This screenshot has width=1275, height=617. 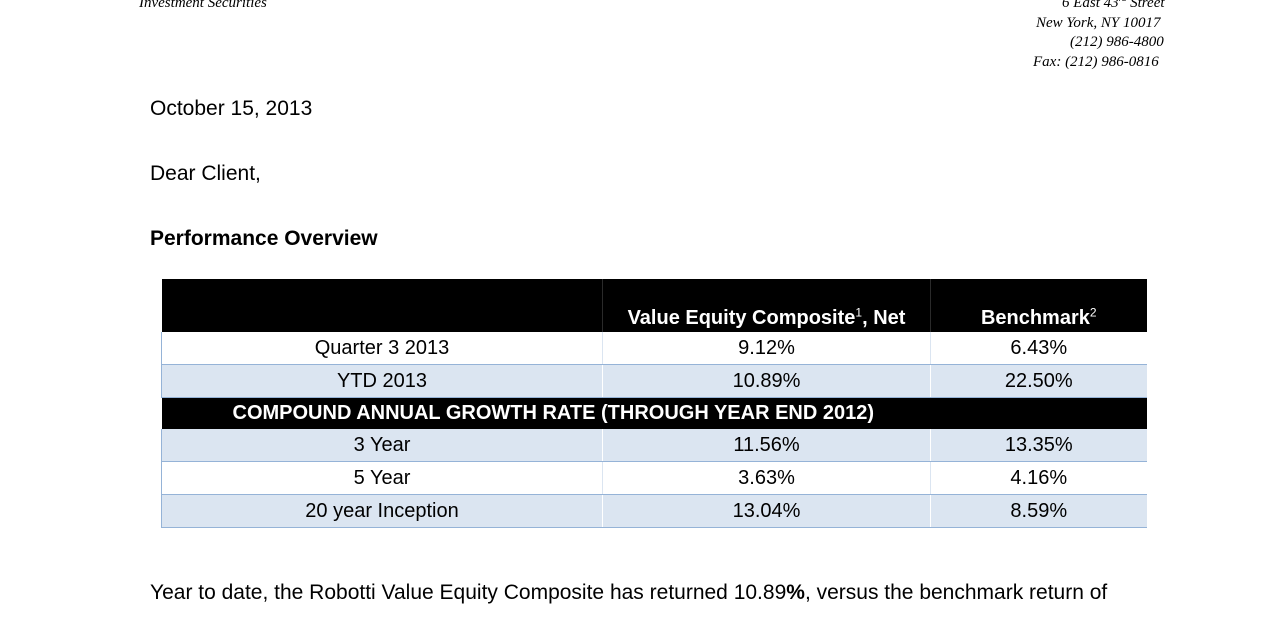 I want to click on row-label: YTD 2013, so click(x=382, y=381).